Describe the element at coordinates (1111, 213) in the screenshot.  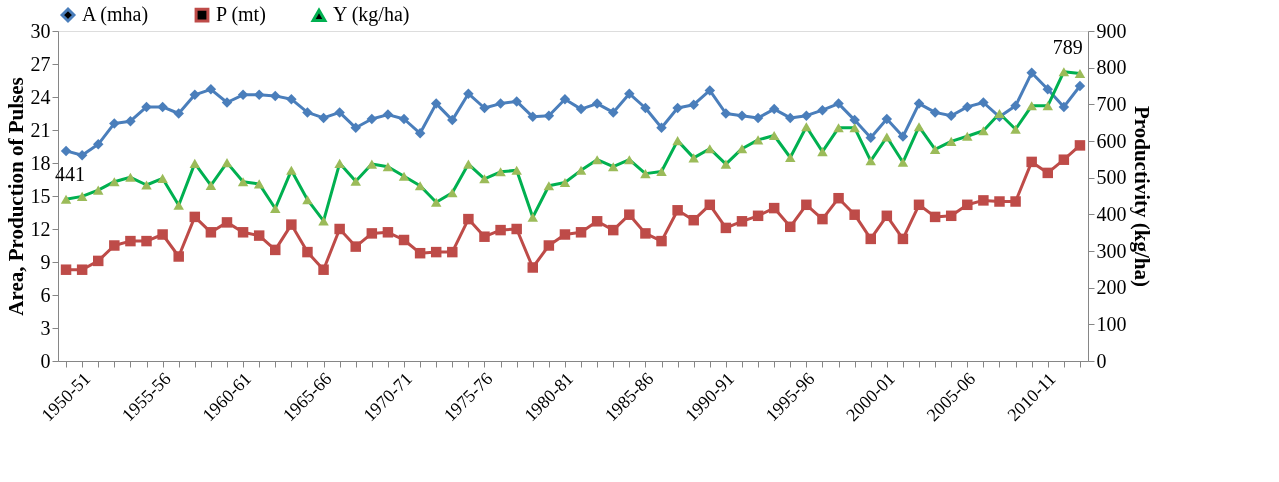
I see `y2-tick-label: 400` at that location.